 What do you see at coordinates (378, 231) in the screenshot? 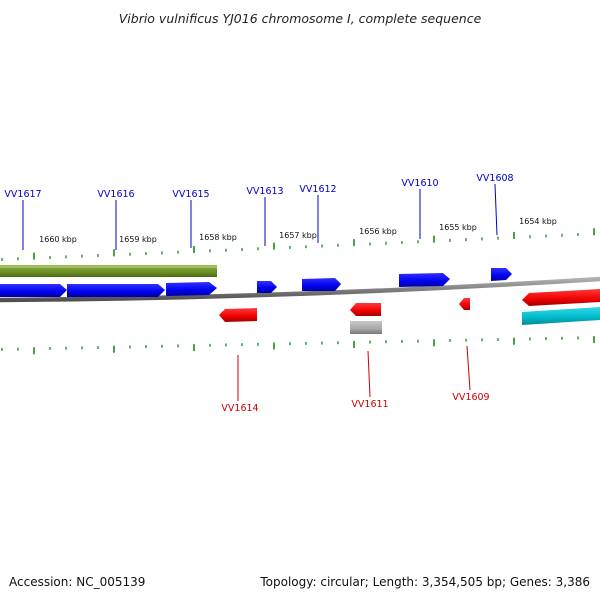
I see `ruler-label: 1656 kbp` at bounding box center [378, 231].